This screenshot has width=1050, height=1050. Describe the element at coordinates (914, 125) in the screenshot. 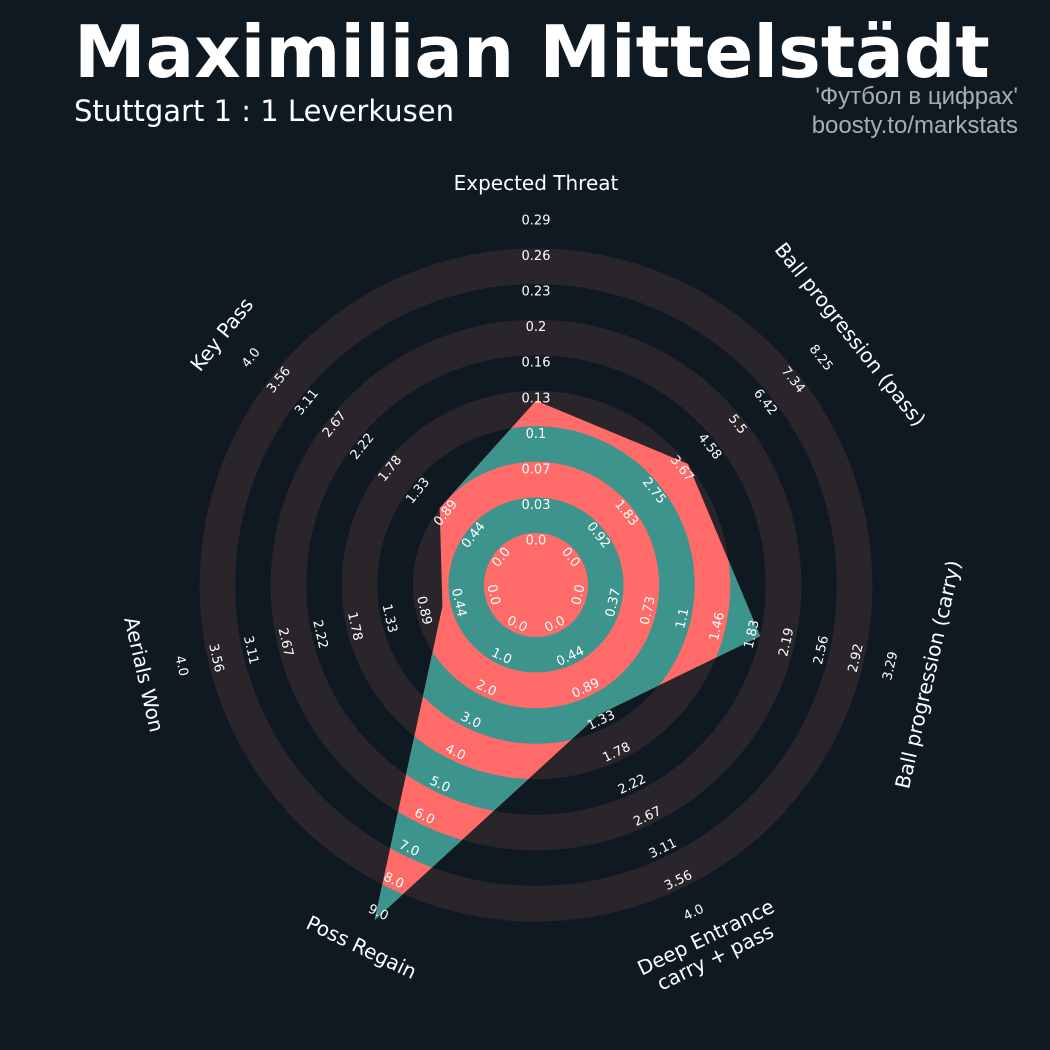

I see `credit-line-2: boosty.to/markstats` at that location.